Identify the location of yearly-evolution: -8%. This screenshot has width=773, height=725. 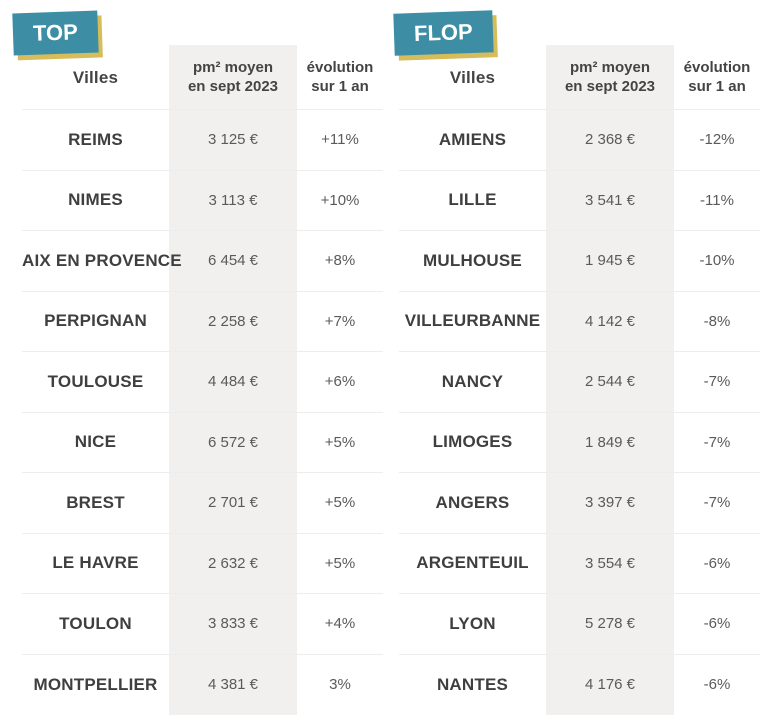
(717, 321).